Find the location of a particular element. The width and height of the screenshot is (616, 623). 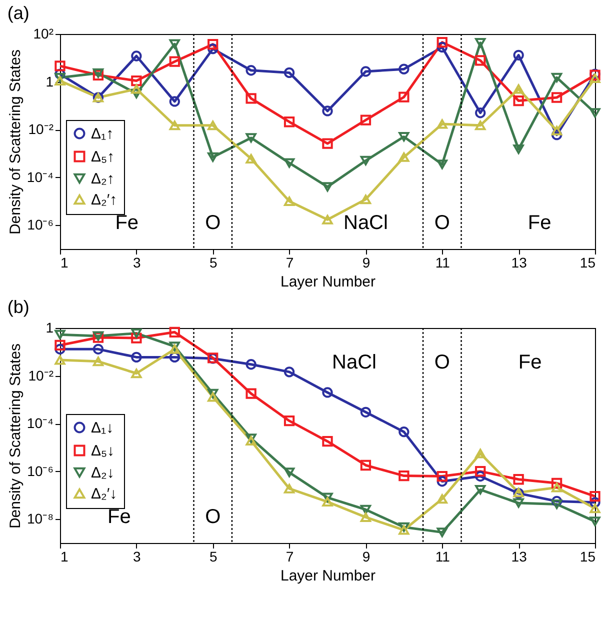

legend-label: Δ₅↑ is located at coordinates (103, 157).